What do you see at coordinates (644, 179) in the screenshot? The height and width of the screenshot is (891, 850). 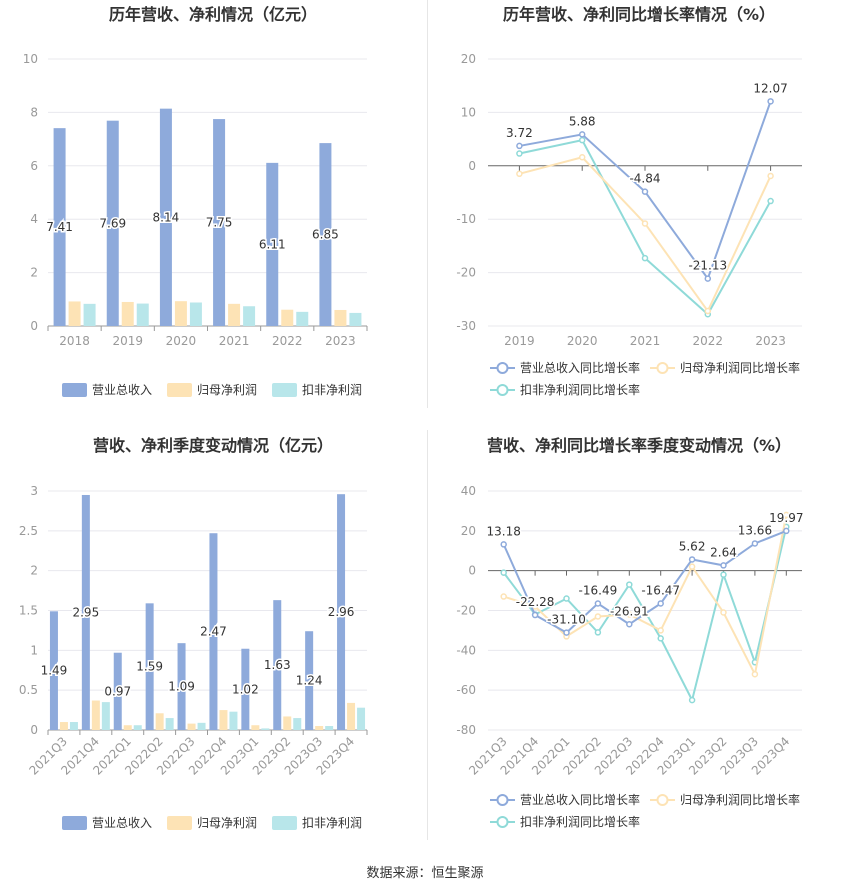 I see `line-data-label: -4.84` at bounding box center [644, 179].